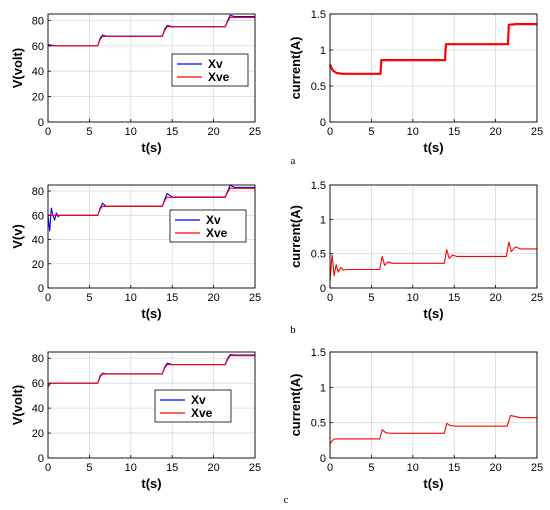 The width and height of the screenshot is (550, 510). I want to click on chart-panel-a-current: 0 5 10 15 20 25 0 0.5 1 1.5 t(s) current(A), so click(415, 82).